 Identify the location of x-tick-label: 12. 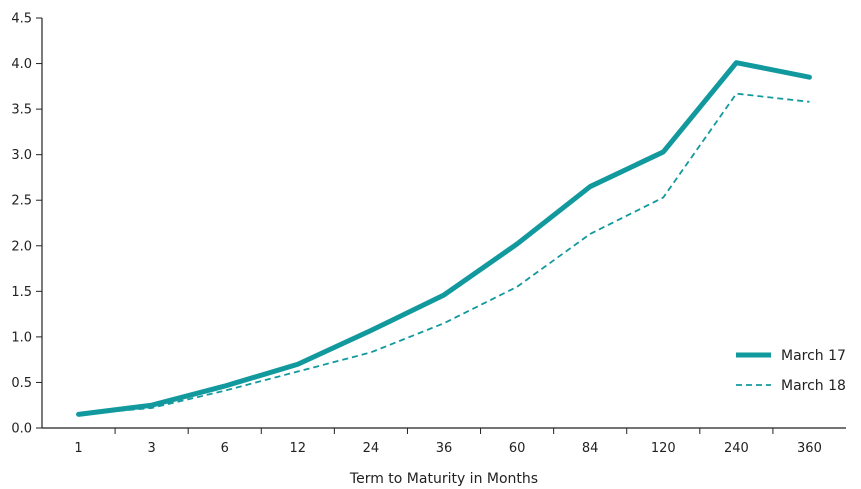
(298, 448).